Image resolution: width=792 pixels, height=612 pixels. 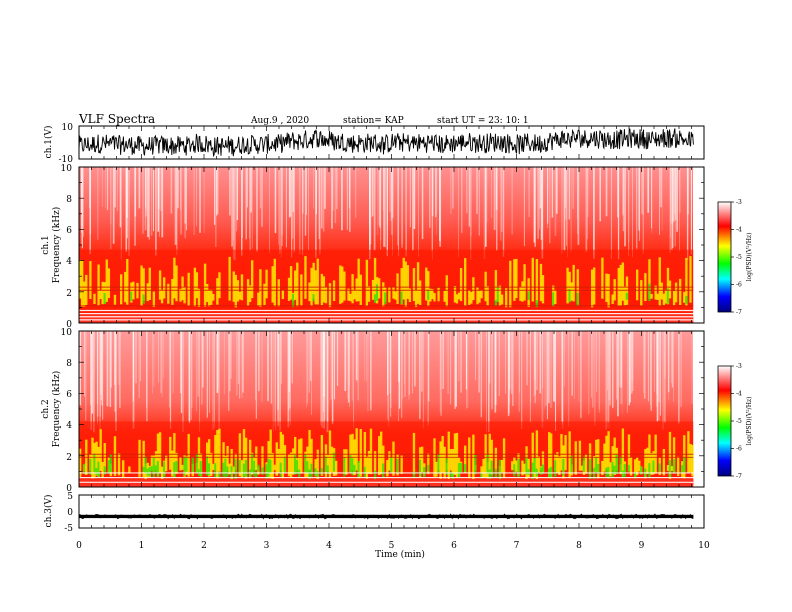 I want to click on spectrogram-lowband, so click(x=386, y=319).